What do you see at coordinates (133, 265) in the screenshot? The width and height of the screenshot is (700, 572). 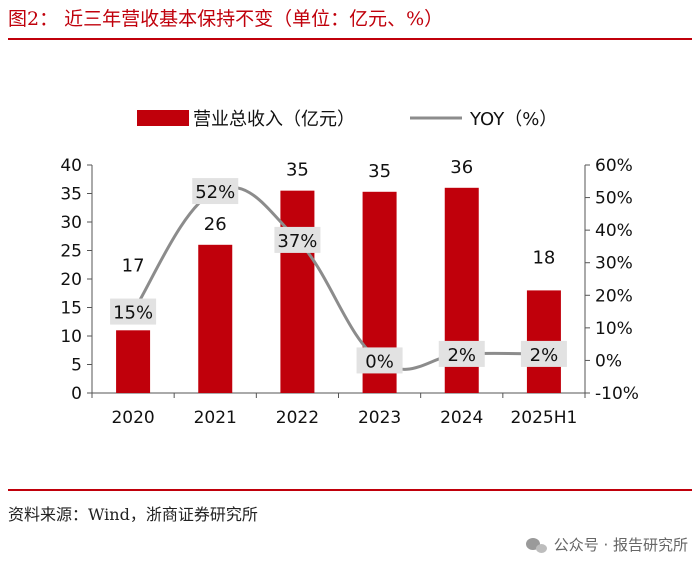 I see `revenue-bar-label: 17` at bounding box center [133, 265].